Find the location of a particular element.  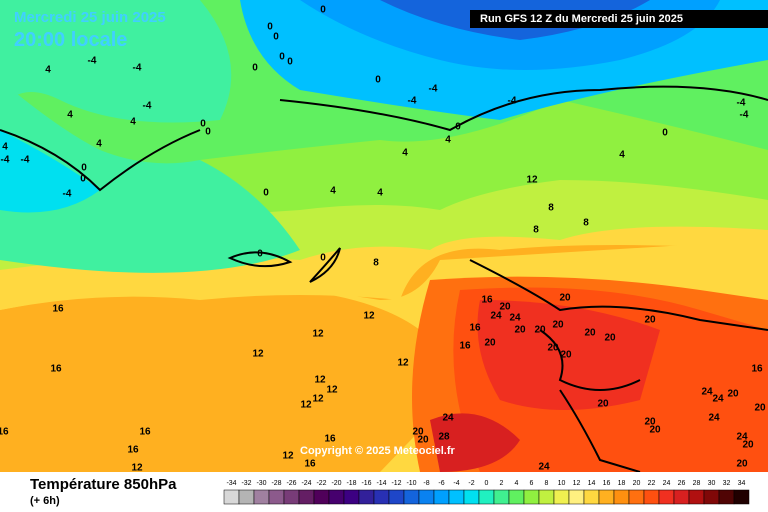

colorbar-tick: 14 is located at coordinates (592, 483).